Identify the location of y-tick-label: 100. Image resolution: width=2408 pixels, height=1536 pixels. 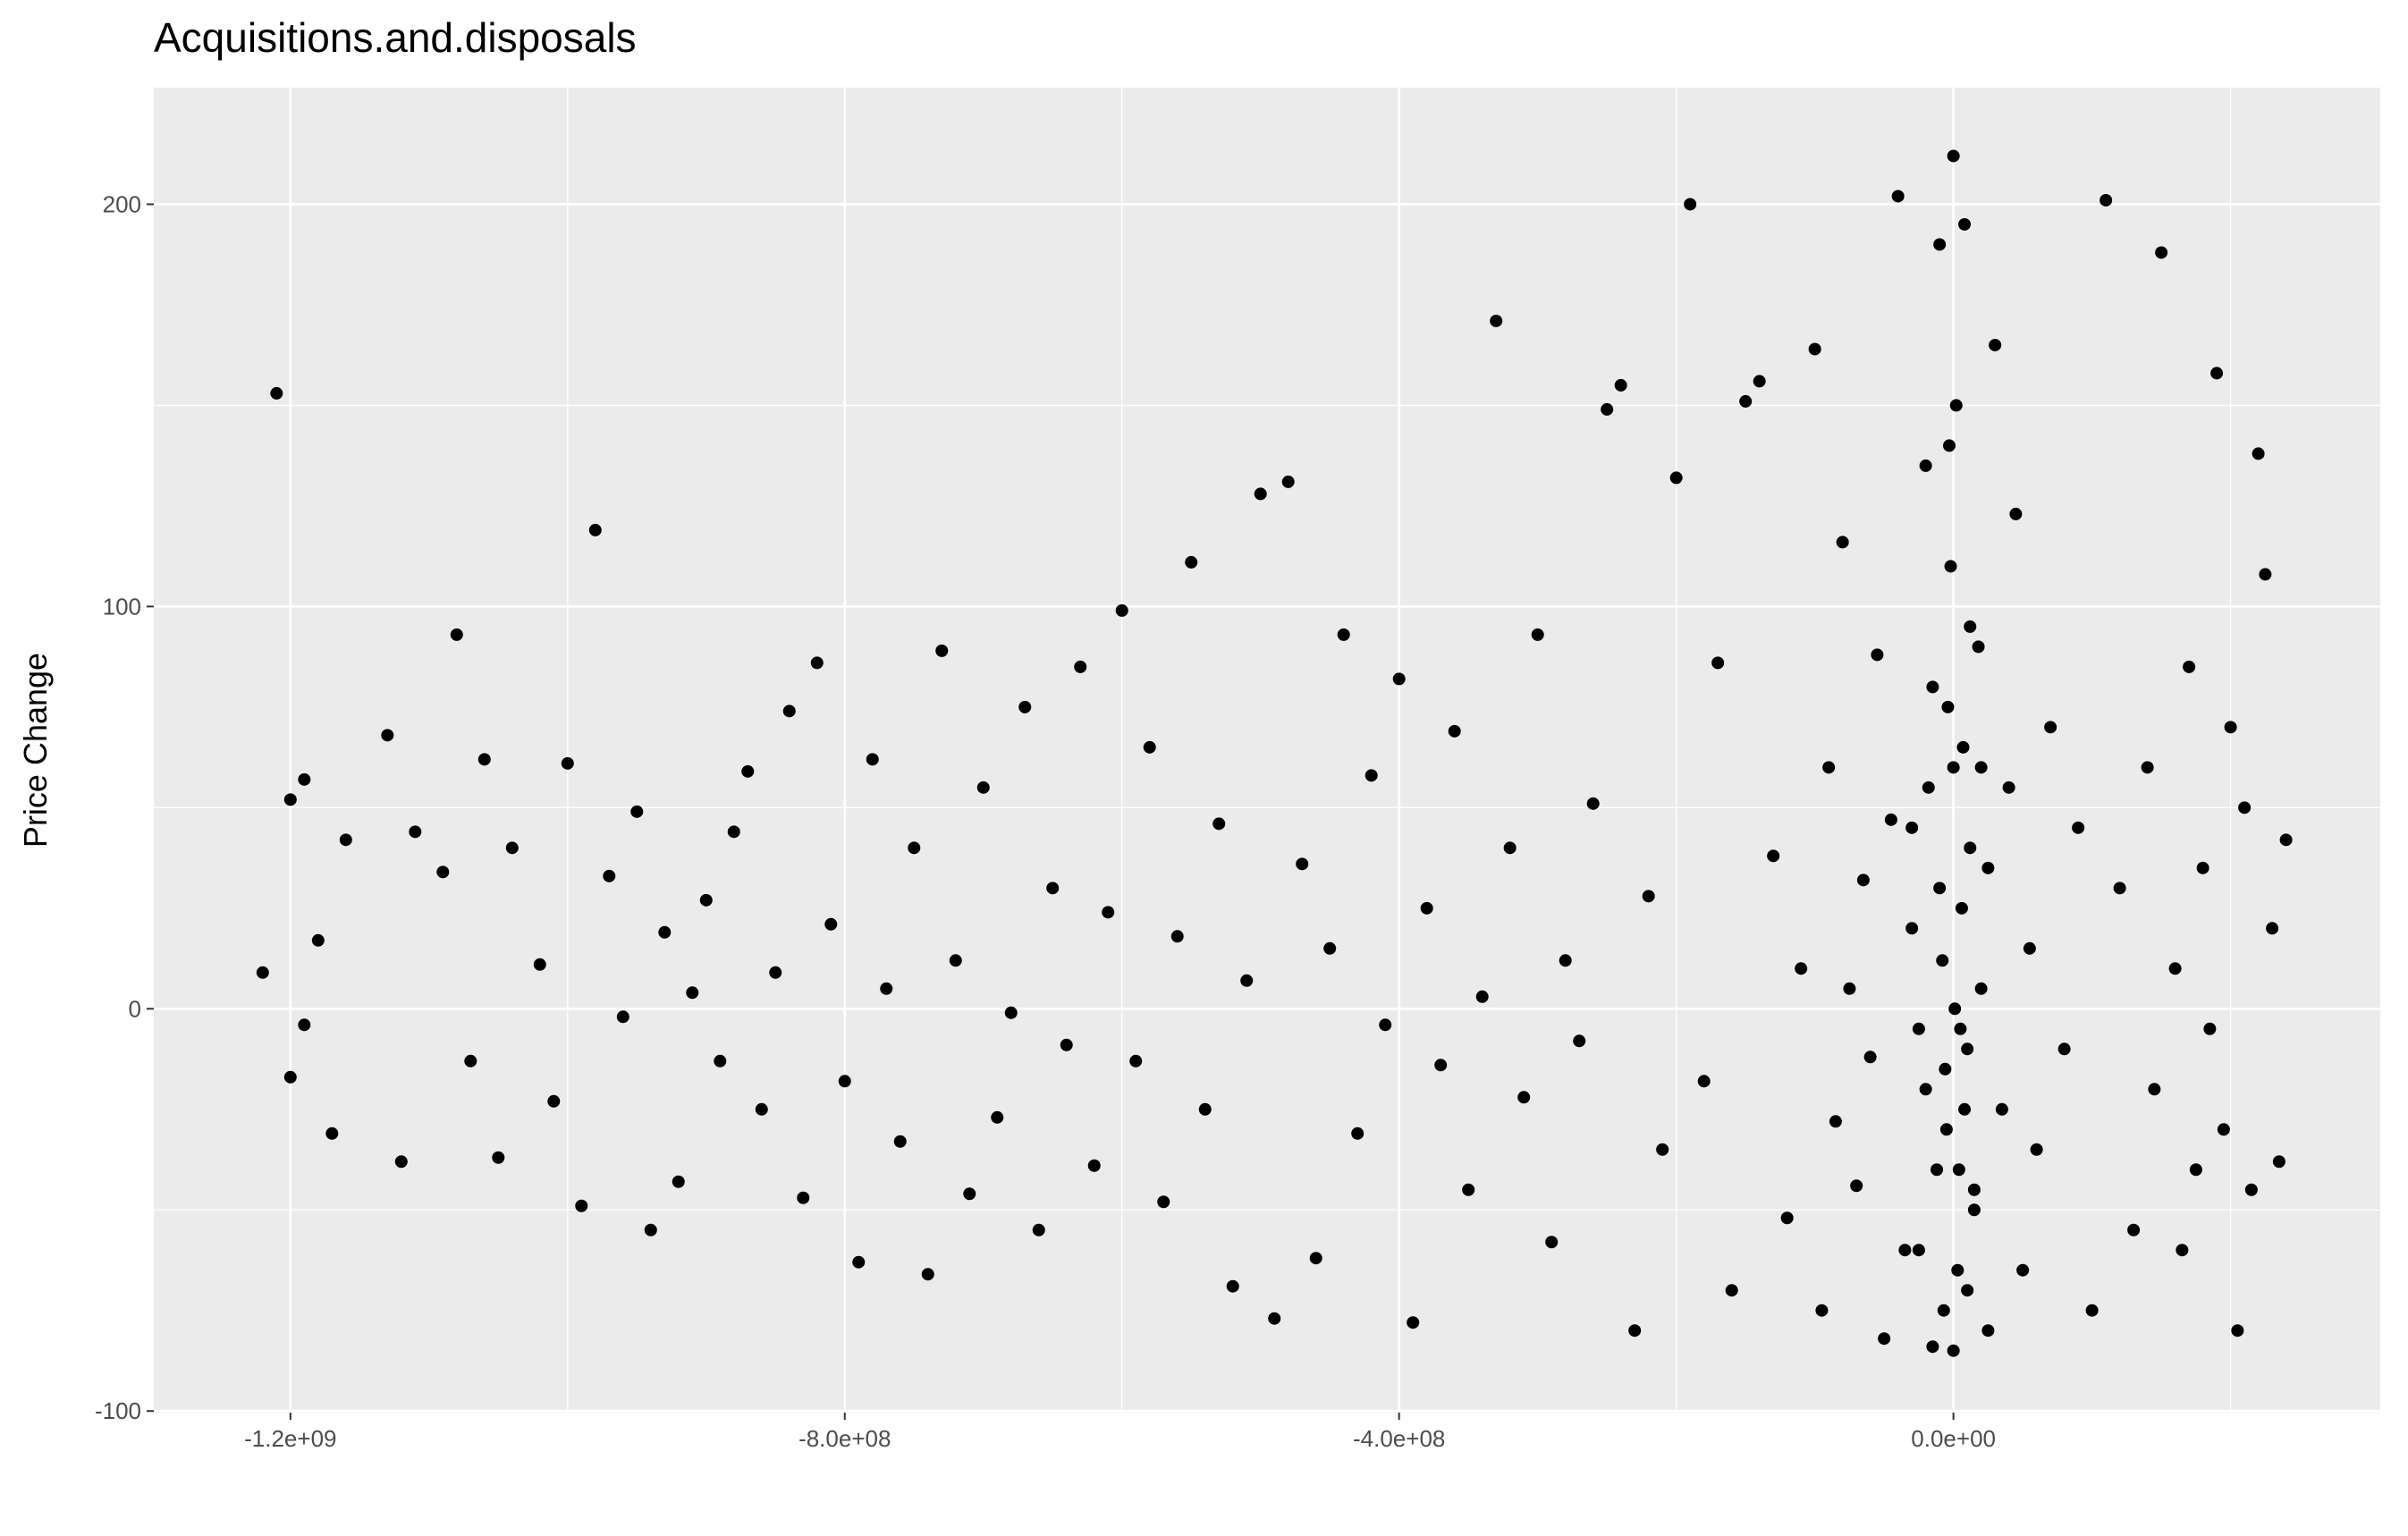
(122, 606).